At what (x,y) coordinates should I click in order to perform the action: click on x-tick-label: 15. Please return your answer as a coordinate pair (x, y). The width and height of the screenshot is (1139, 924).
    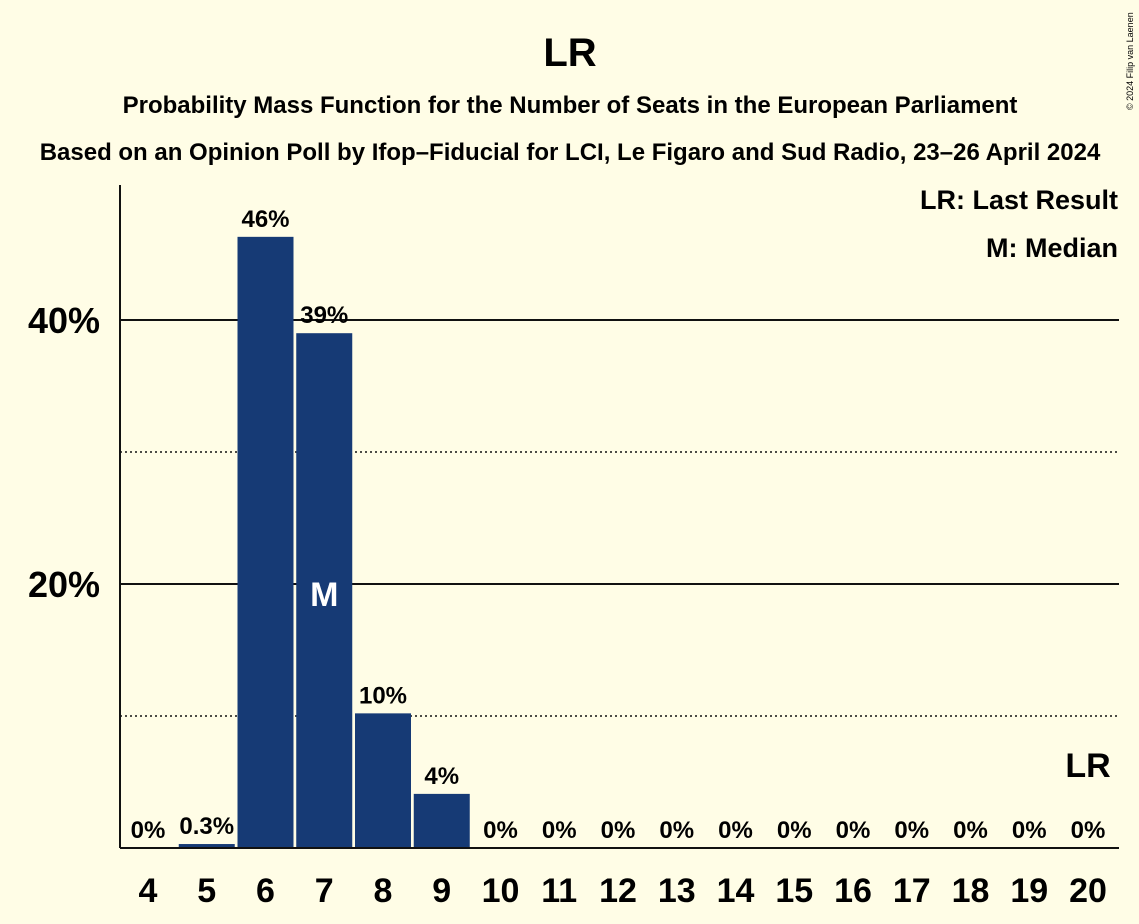
    Looking at the image, I should click on (794, 891).